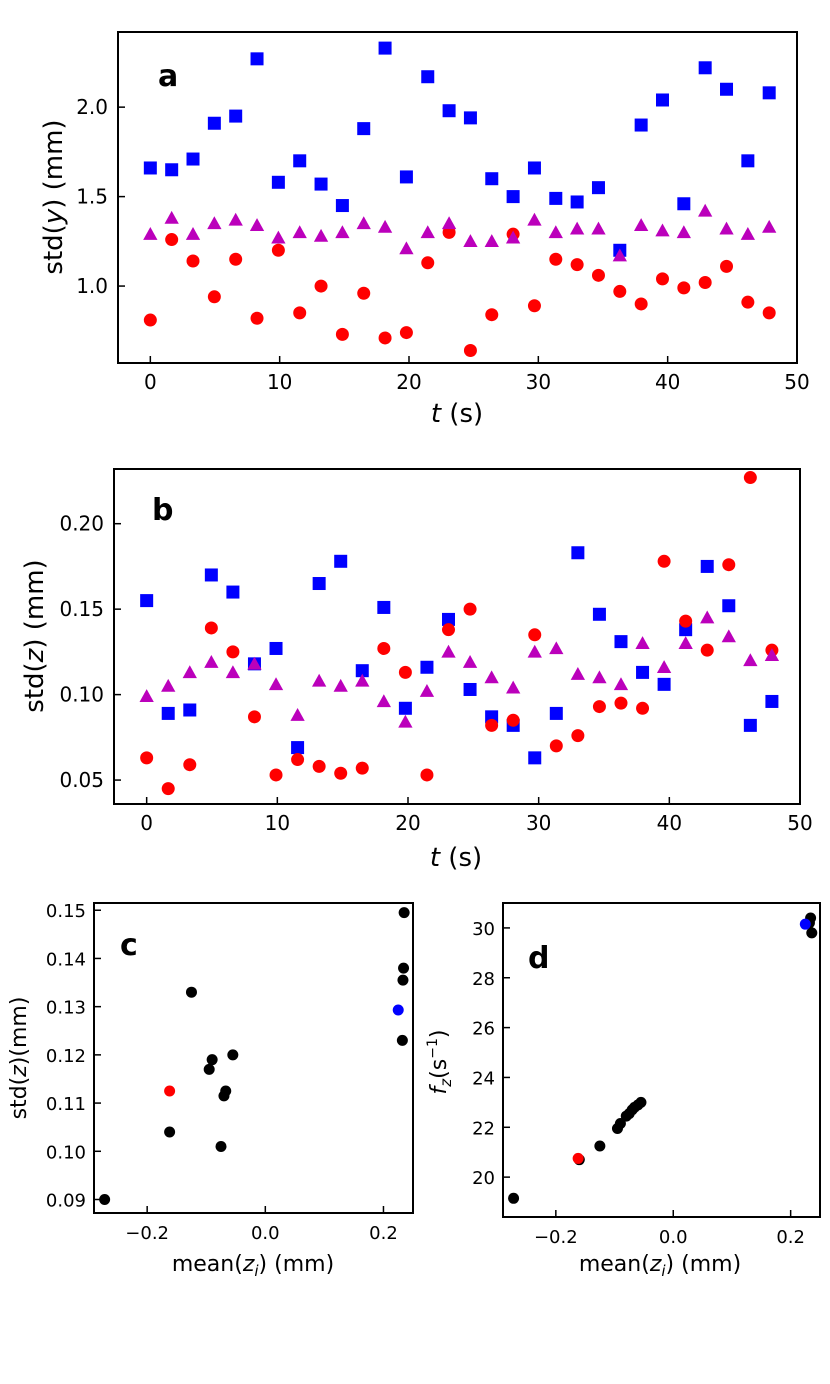 This screenshot has height=1384, width=830. Describe the element at coordinates (66, 1201) in the screenshot. I see `panel-c-y-tick-label: 0.09` at that location.